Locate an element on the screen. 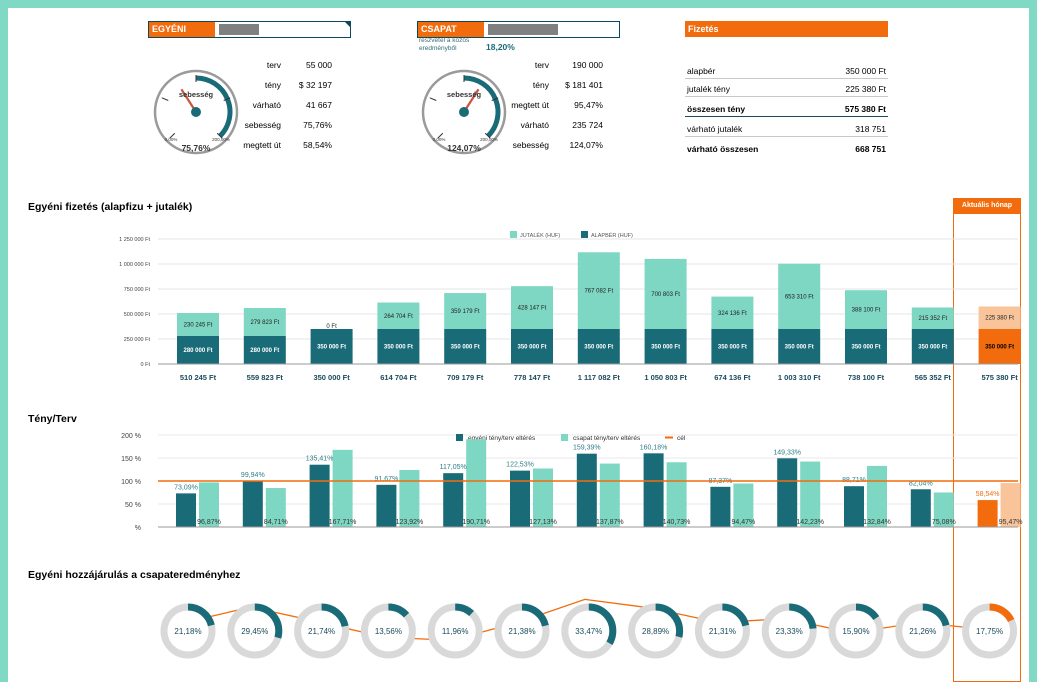 The width and height of the screenshot is (1037, 682). x-category-label: 614 704 Ft is located at coordinates (398, 377).